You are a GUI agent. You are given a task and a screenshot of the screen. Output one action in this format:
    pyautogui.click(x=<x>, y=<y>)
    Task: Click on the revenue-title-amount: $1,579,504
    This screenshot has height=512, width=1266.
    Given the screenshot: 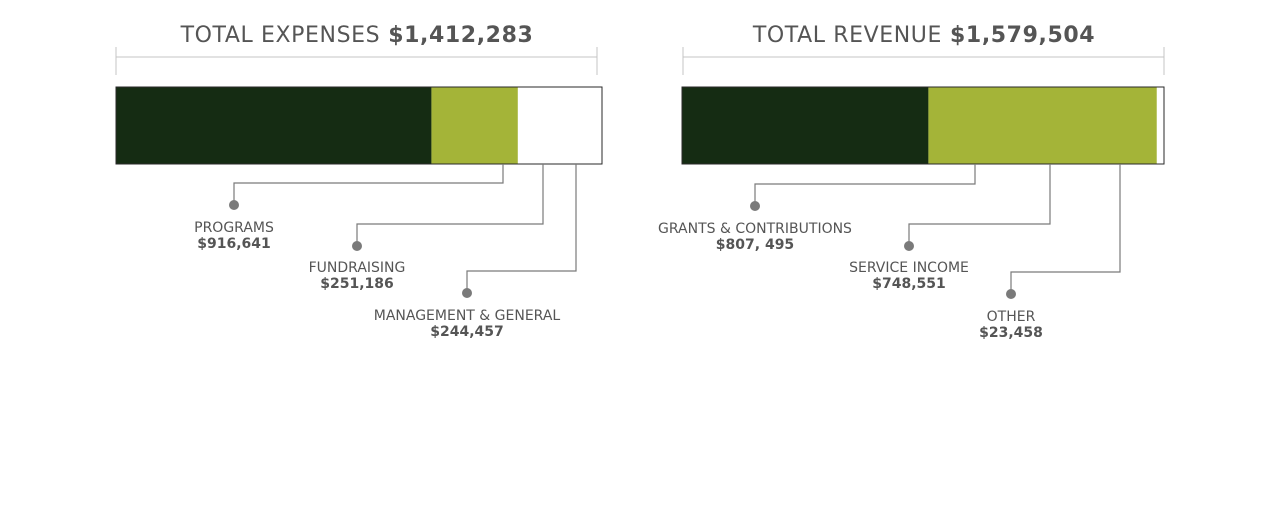 What is the action you would take?
    pyautogui.click(x=1022, y=35)
    